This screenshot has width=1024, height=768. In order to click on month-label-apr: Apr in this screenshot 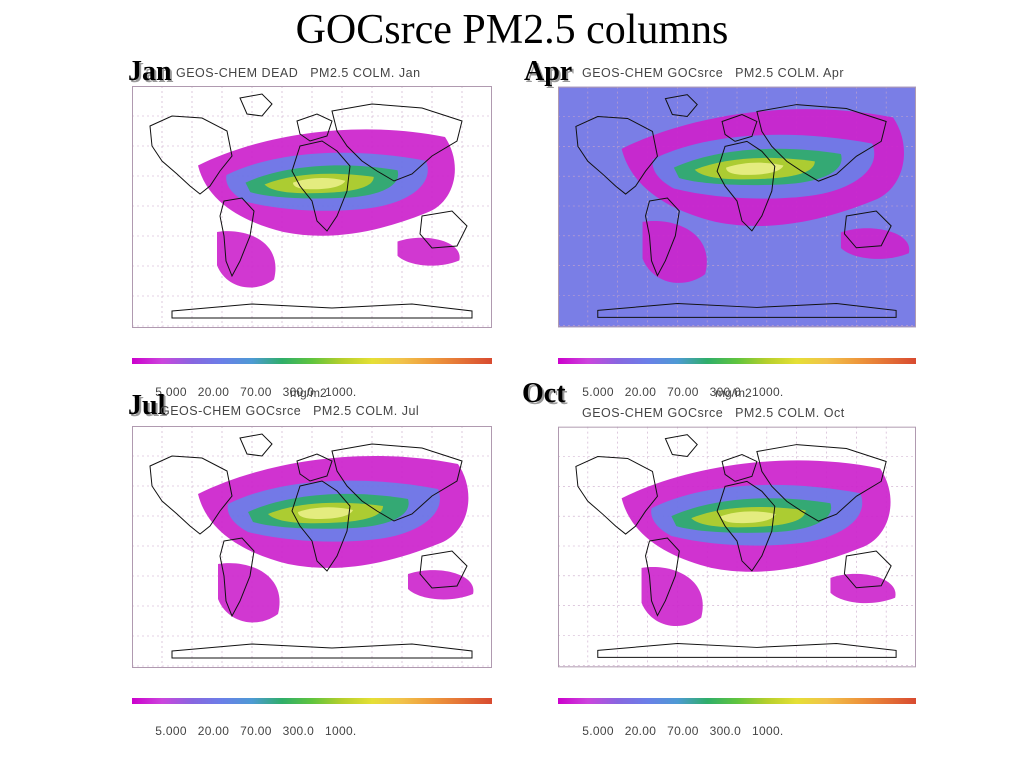, I will do `click(548, 71)`.